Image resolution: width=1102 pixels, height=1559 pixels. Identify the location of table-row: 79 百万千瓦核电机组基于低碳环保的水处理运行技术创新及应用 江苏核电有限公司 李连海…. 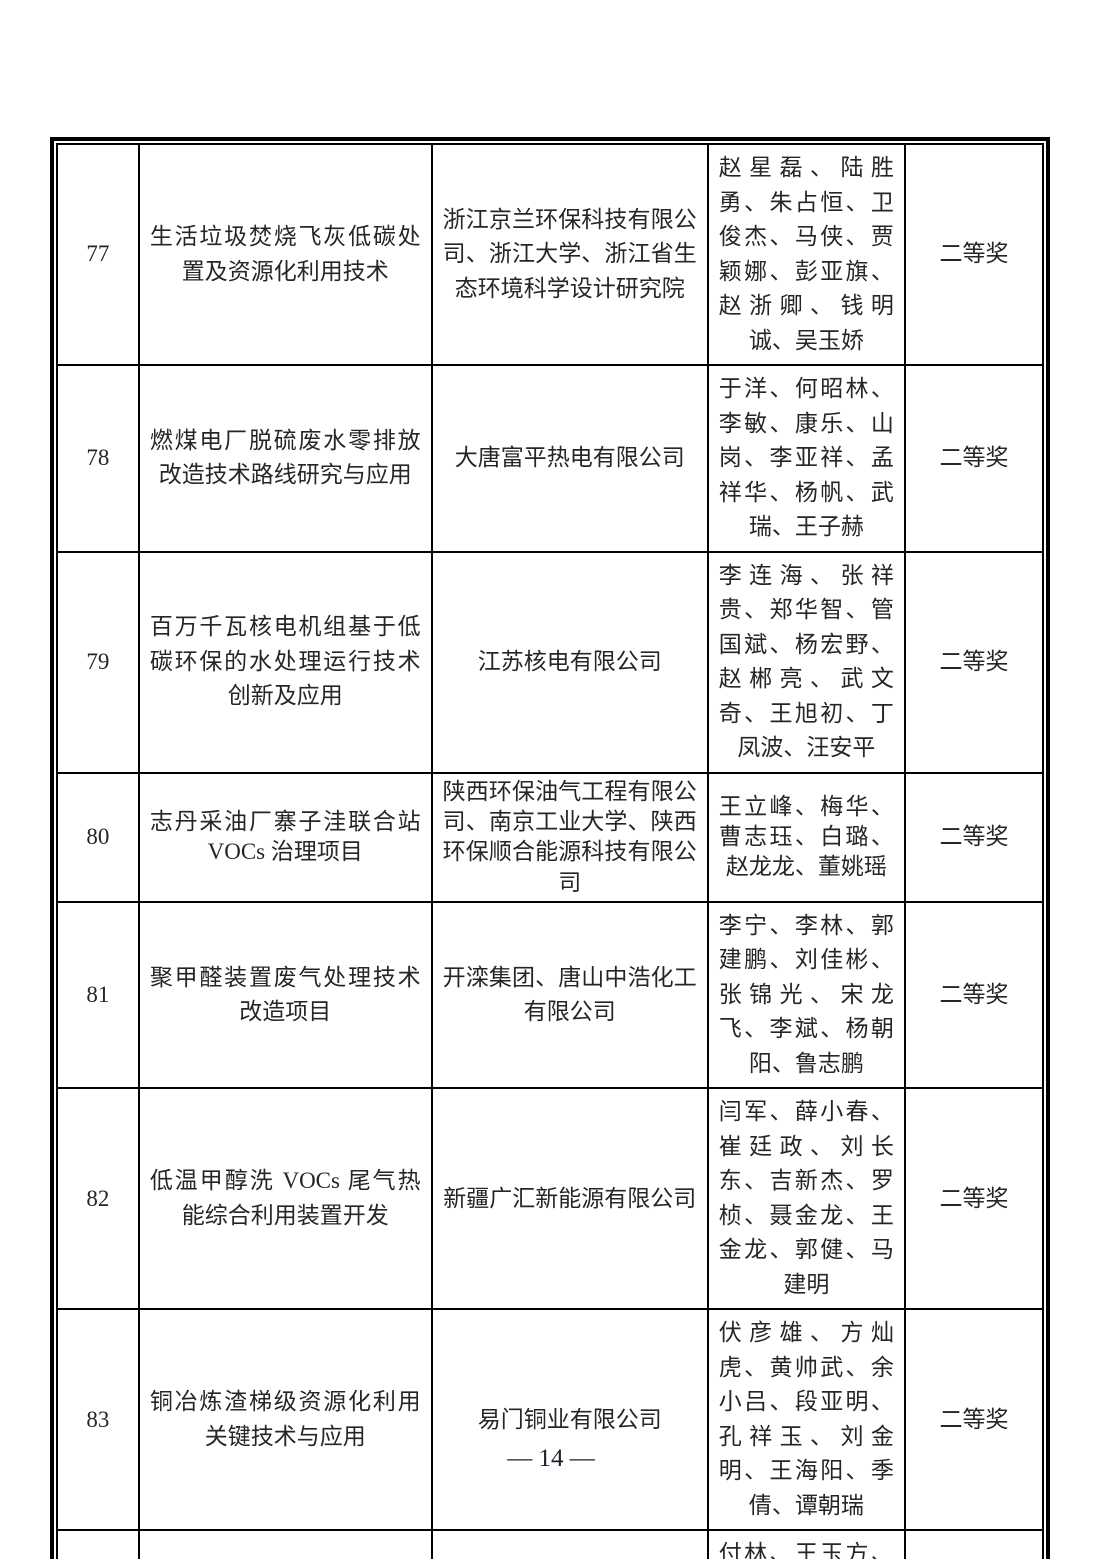
(550, 662).